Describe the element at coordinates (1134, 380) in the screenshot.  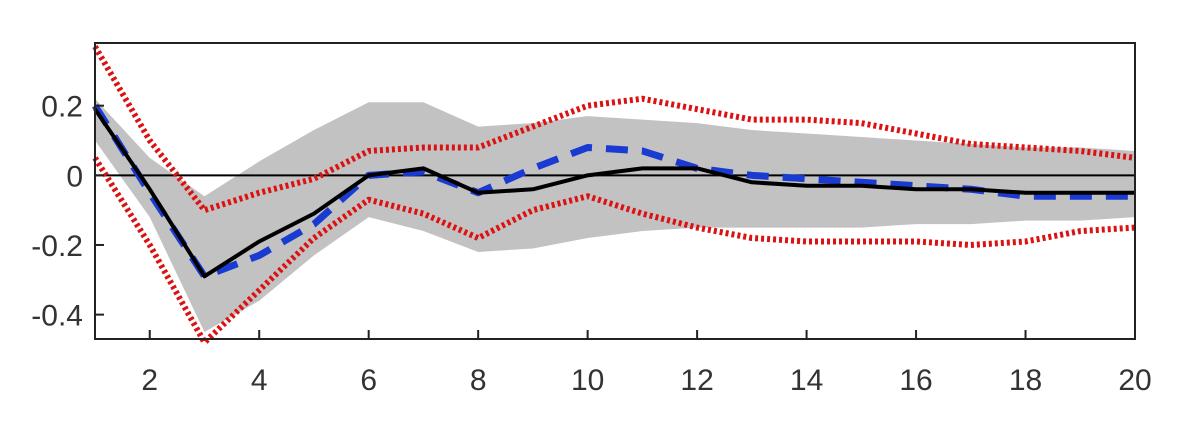
I see `x-tick-label: 20` at that location.